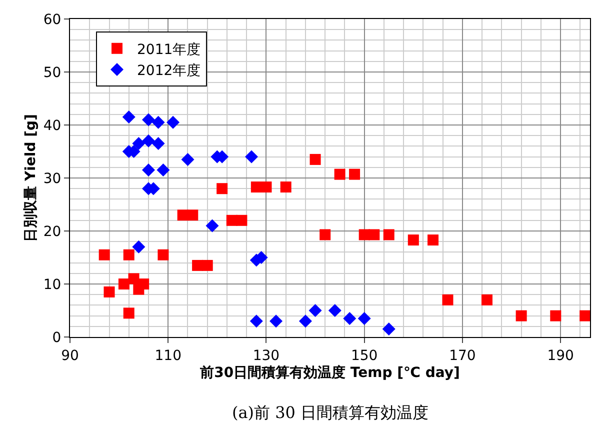  What do you see at coordinates (52, 126) in the screenshot?
I see `y-tick-label: 40` at bounding box center [52, 126].